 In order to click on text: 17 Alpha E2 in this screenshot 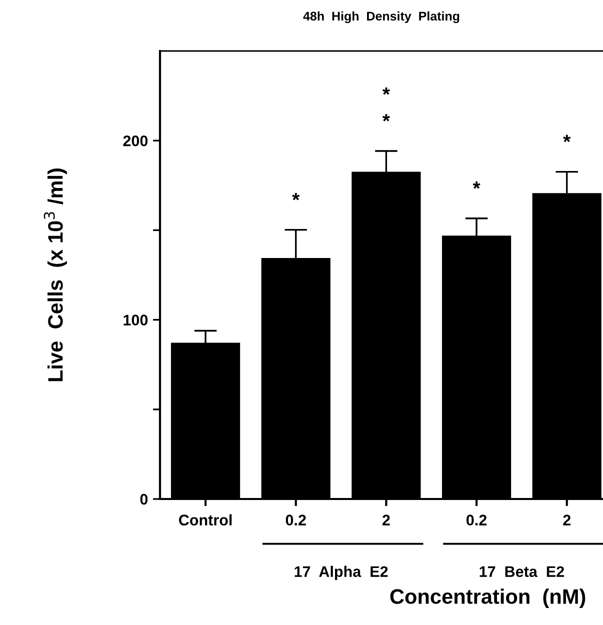, I will do `click(341, 573)`.